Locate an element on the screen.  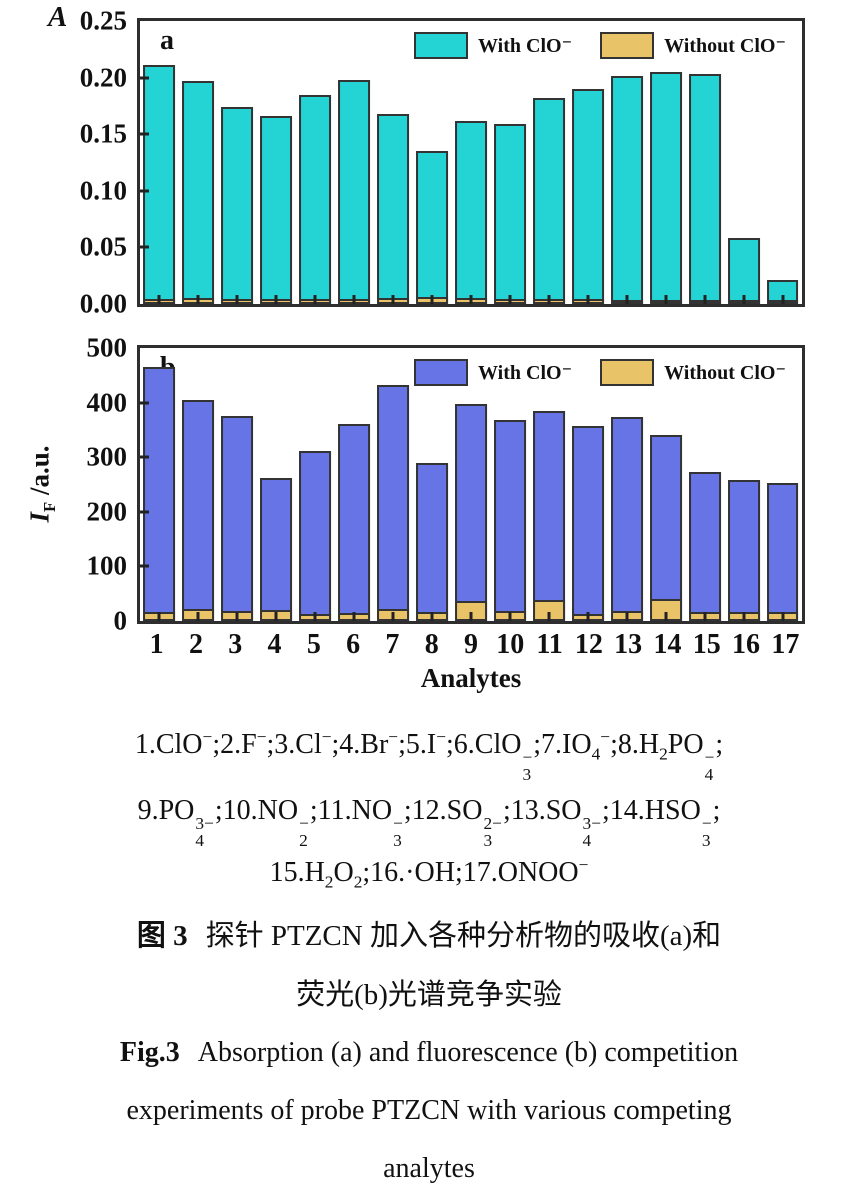
y-tick-label: 400 is located at coordinates (107, 402).